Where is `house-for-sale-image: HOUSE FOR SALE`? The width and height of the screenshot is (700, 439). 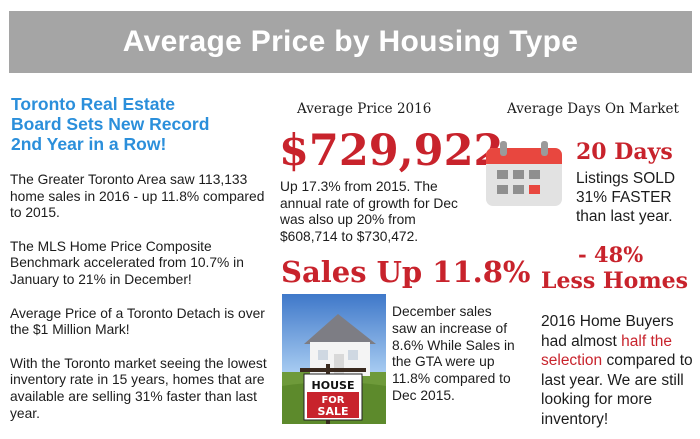
house-for-sale-image: HOUSE FOR SALE is located at coordinates (334, 359).